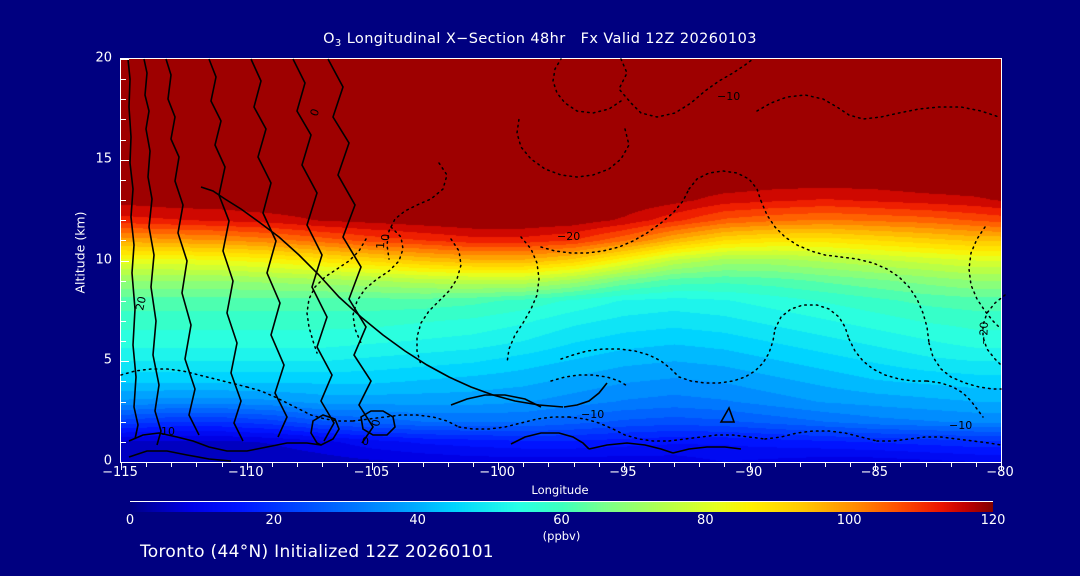 The width and height of the screenshot is (1080, 576). Describe the element at coordinates (130, 520) in the screenshot. I see `colorbar-tick-label: 0` at that location.